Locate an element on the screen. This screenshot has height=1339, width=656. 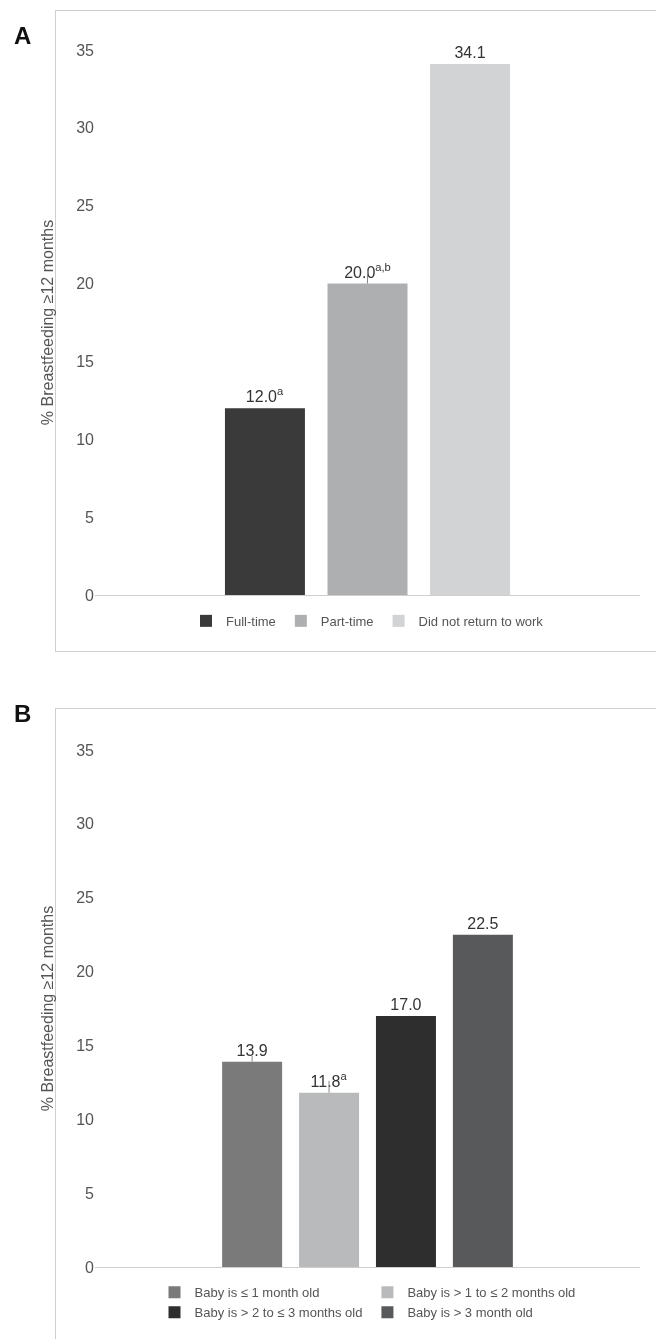
legend-label: Baby is > 3 month old is located at coordinates (470, 1313).